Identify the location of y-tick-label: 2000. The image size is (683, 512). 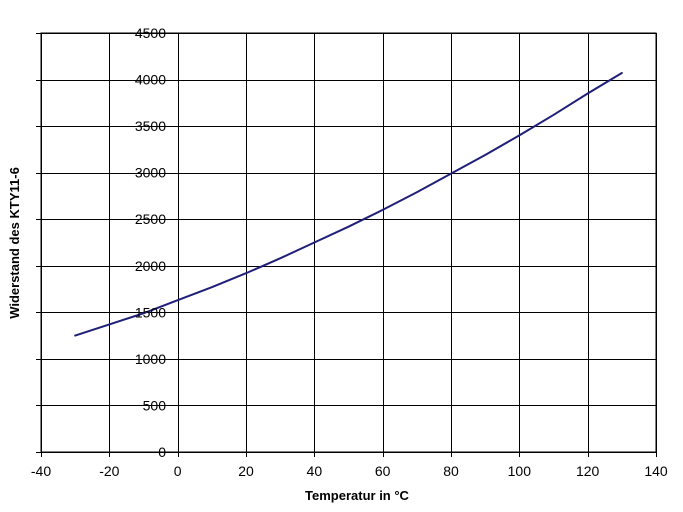
(150, 266).